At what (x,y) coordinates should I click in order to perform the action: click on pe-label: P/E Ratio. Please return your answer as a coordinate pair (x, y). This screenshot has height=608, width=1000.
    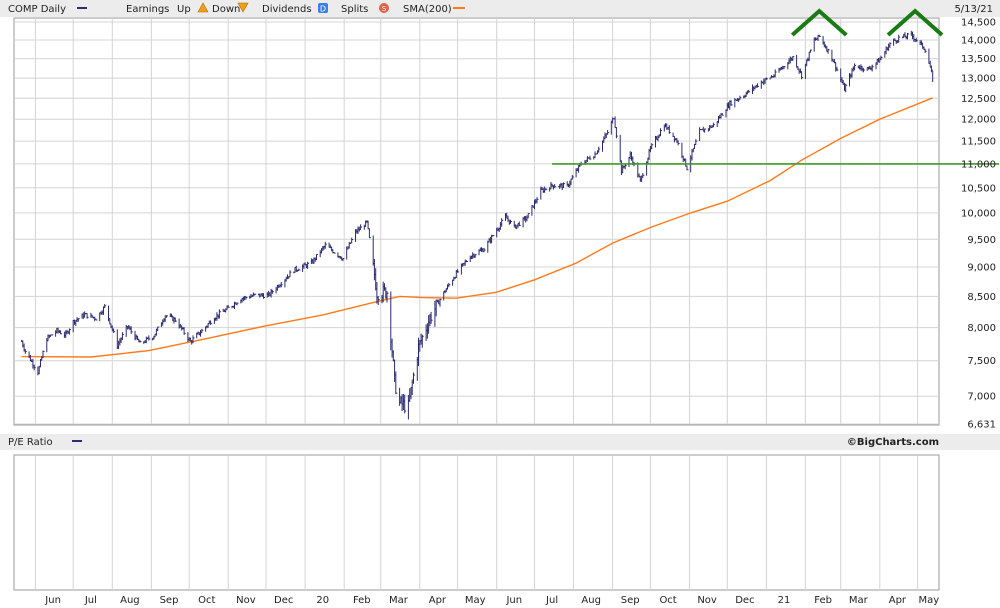
    Looking at the image, I should click on (30, 442).